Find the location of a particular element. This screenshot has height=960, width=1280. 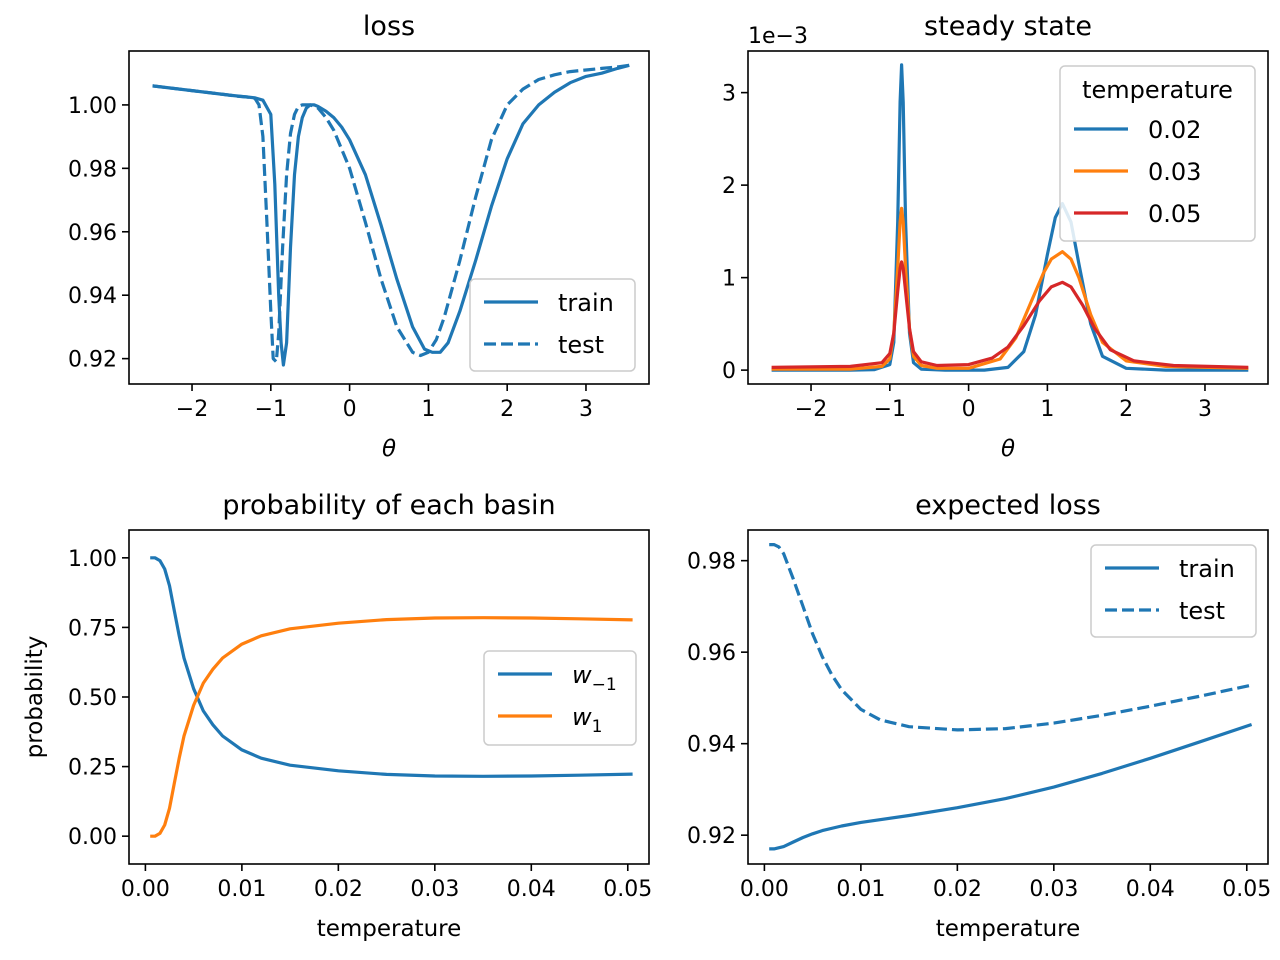

prob-series-group is located at coordinates (391, 697).